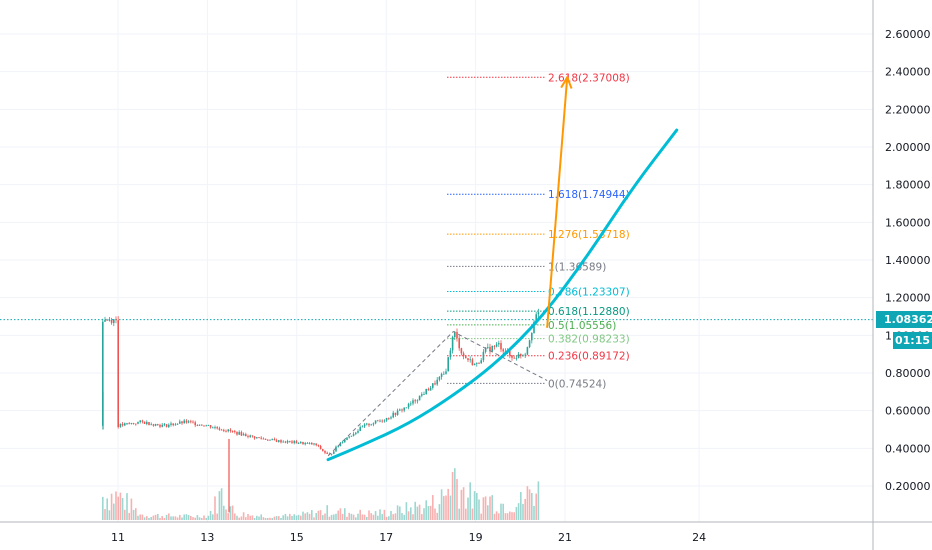 This screenshot has width=932, height=550. What do you see at coordinates (589, 235) in the screenshot?
I see `fib-level-label: 1.276(1.53718)` at bounding box center [589, 235].